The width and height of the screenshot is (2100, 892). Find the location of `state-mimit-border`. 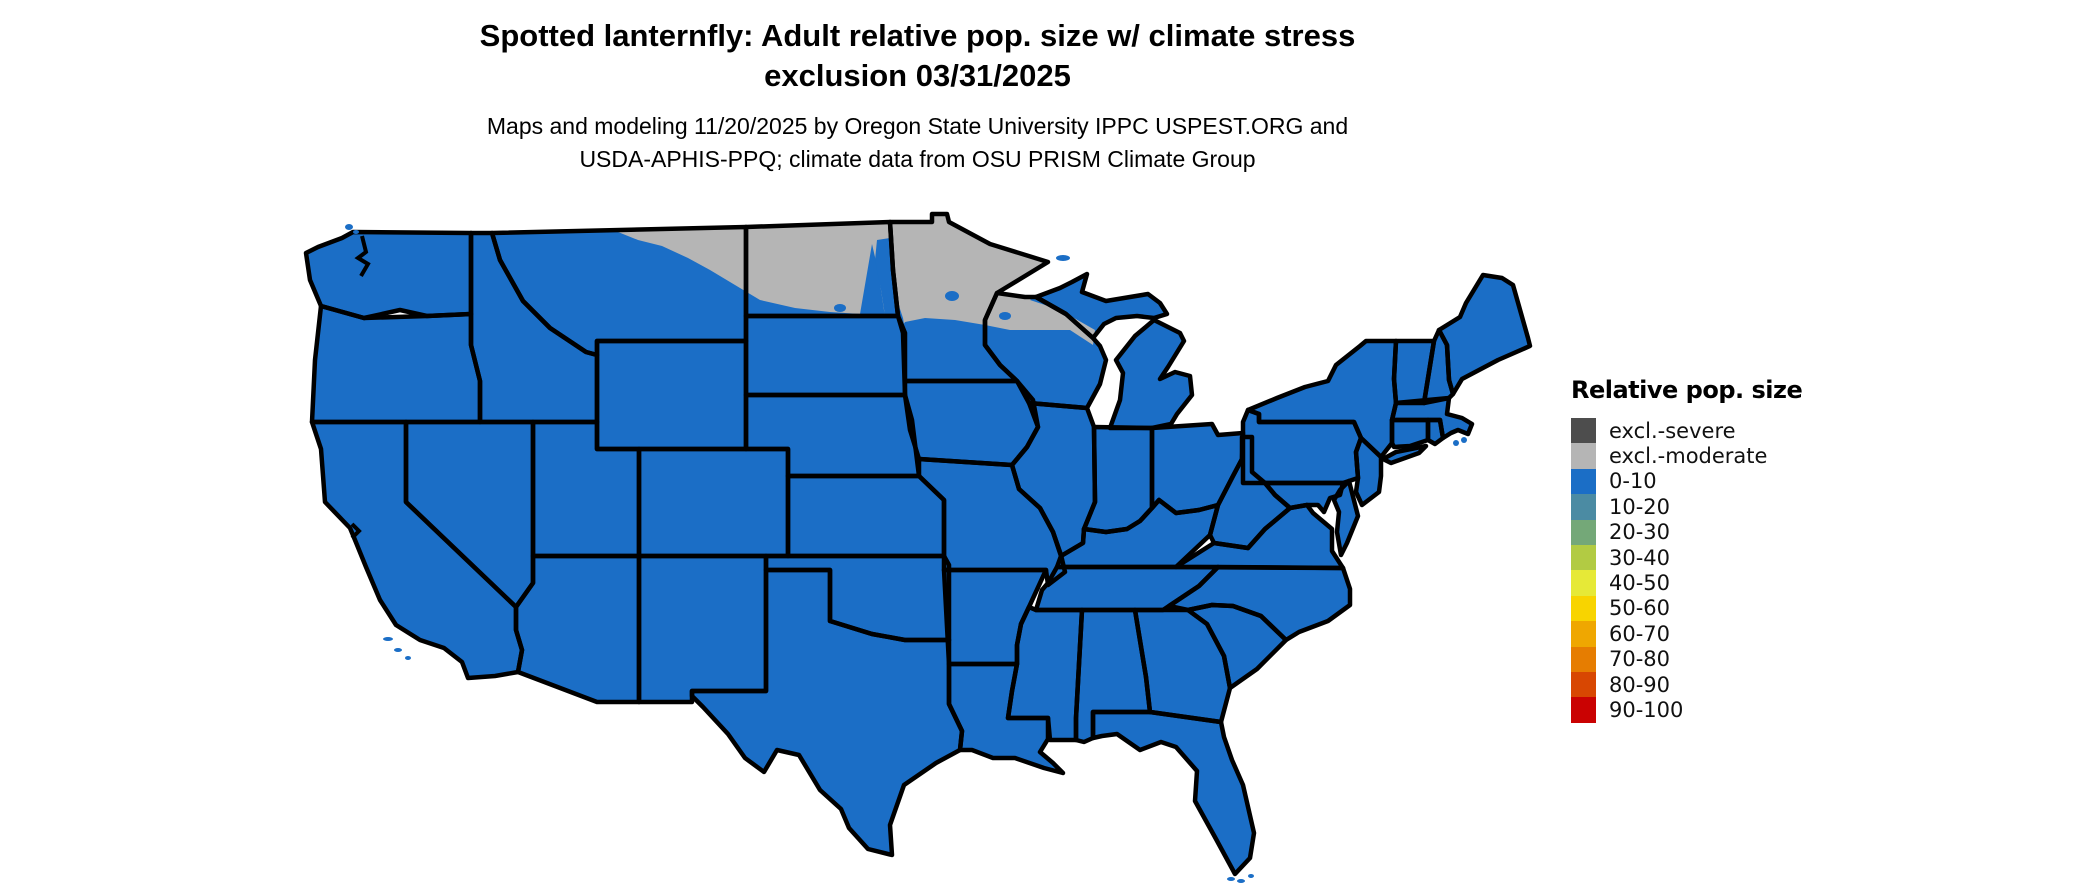

state-mimit-border is located at coordinates (1151, 374).